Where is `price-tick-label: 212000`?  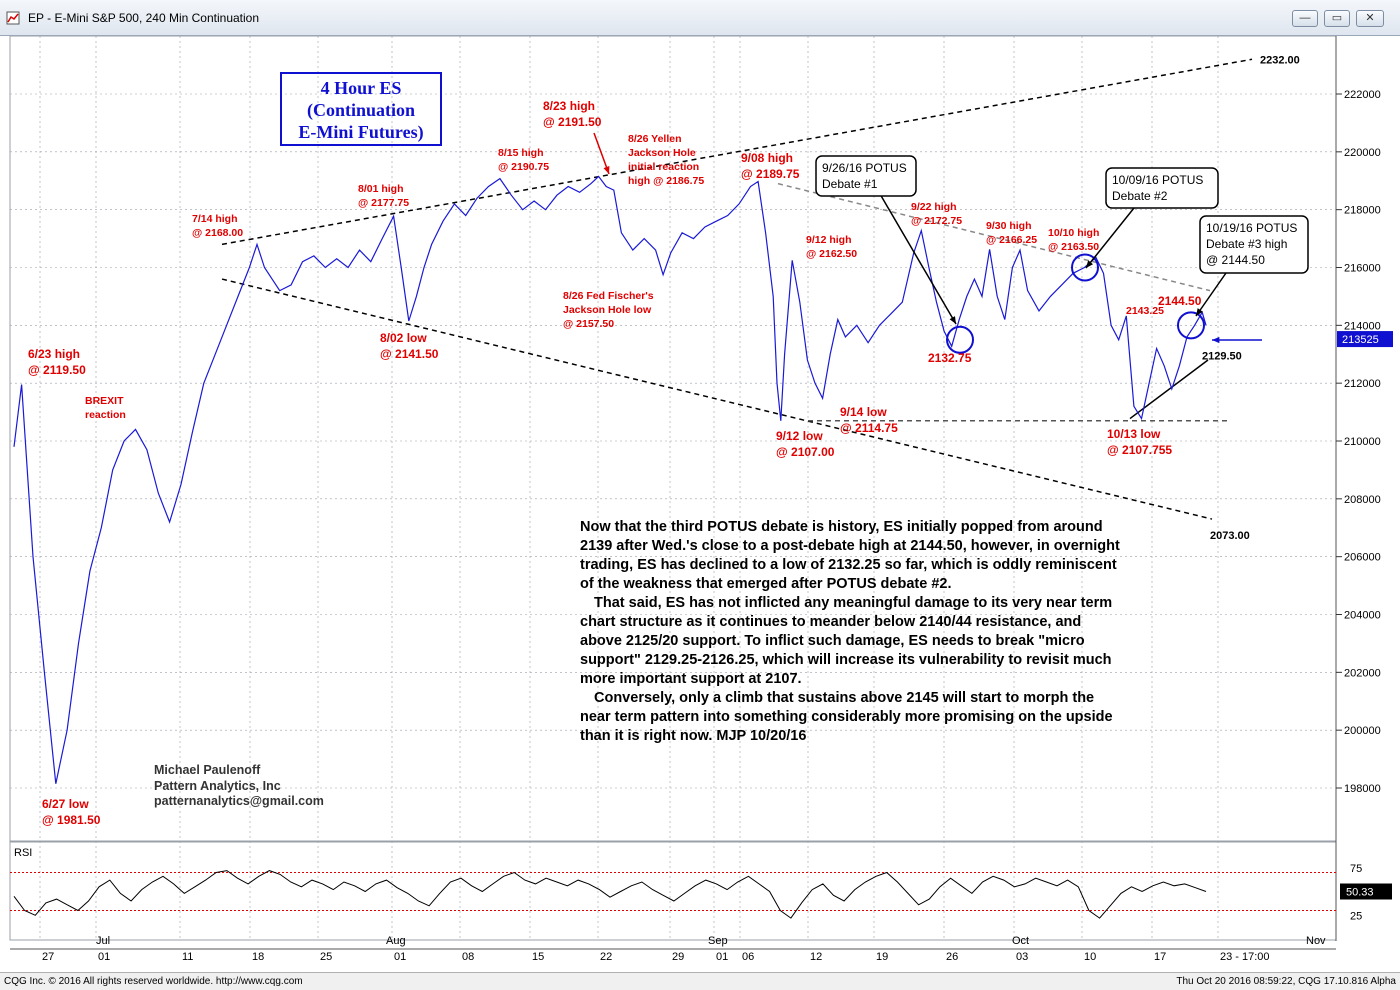 price-tick-label: 212000 is located at coordinates (1362, 384).